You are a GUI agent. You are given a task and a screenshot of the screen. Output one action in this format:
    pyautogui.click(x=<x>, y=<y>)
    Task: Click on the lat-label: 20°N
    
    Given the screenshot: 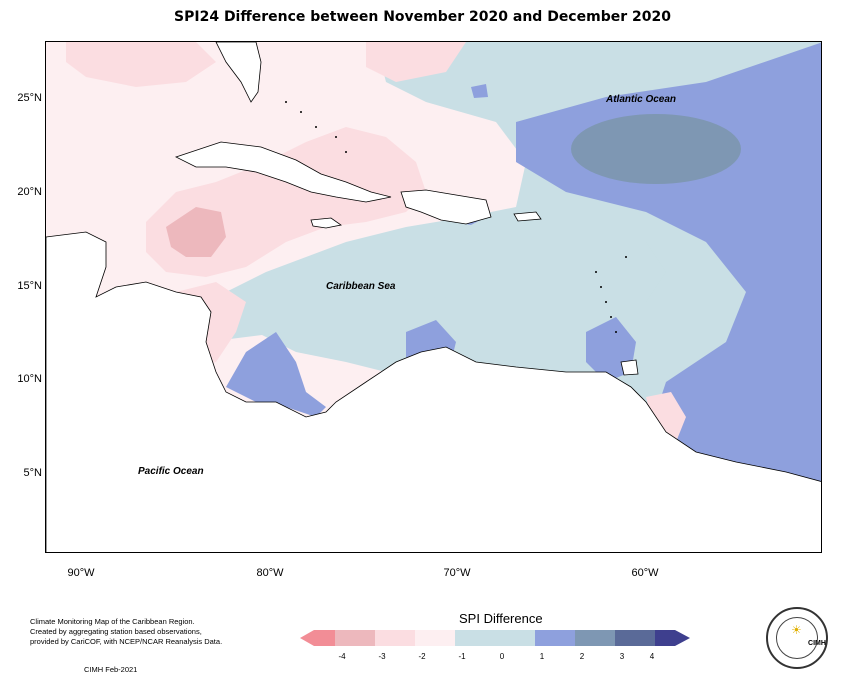 What is the action you would take?
    pyautogui.click(x=29, y=192)
    